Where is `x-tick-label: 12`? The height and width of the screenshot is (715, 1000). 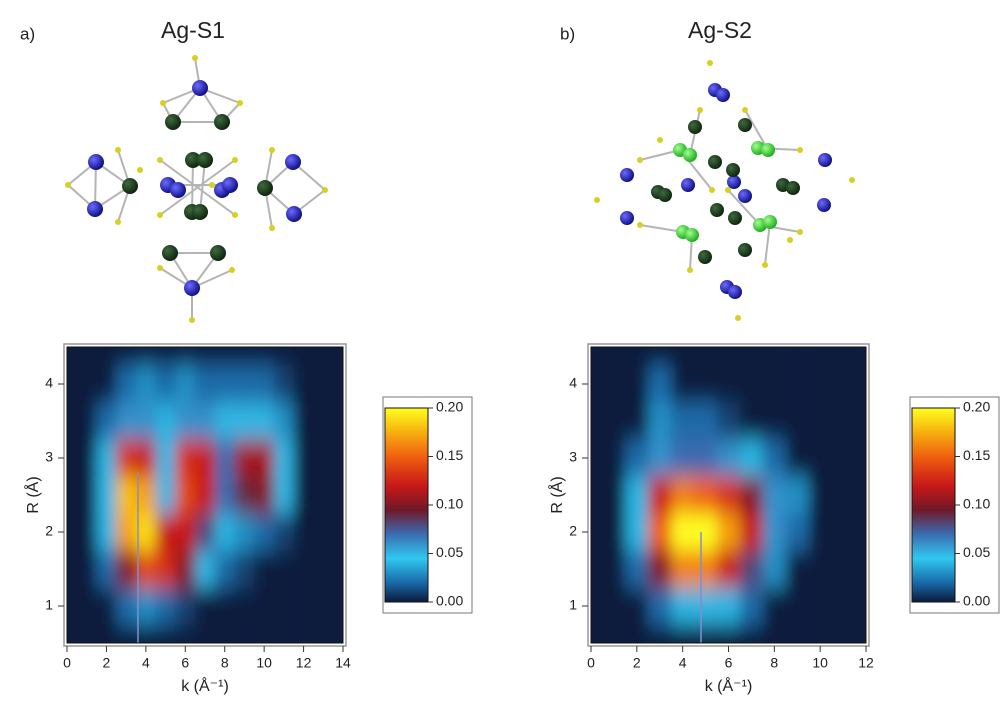
x-tick-label: 12 is located at coordinates (866, 663).